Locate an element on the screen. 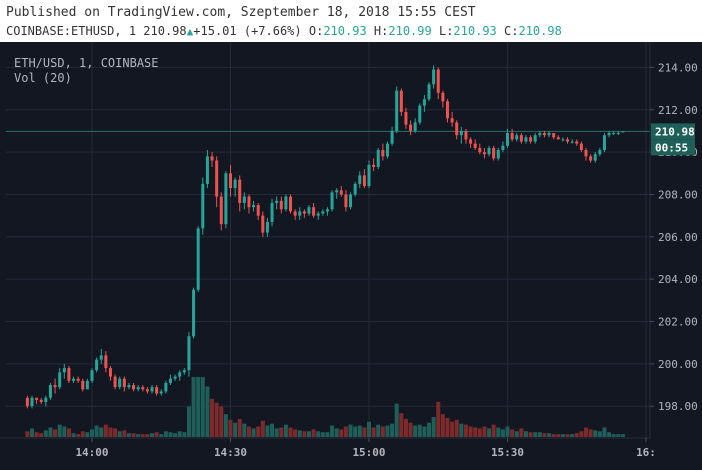 The width and height of the screenshot is (702, 470). low-value: 210.93 is located at coordinates (475, 31).